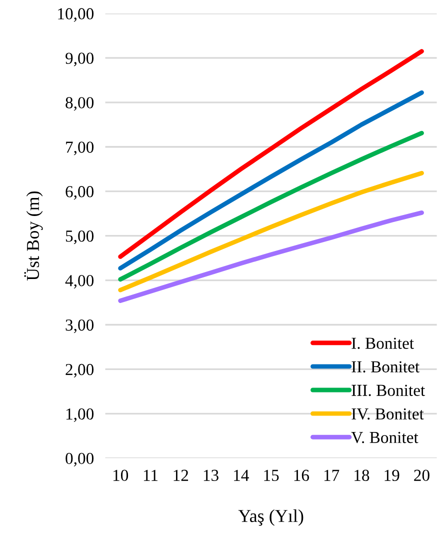 This screenshot has width=448, height=539. What do you see at coordinates (383, 343) in the screenshot?
I see `legend-label: I. Bonitet` at bounding box center [383, 343].